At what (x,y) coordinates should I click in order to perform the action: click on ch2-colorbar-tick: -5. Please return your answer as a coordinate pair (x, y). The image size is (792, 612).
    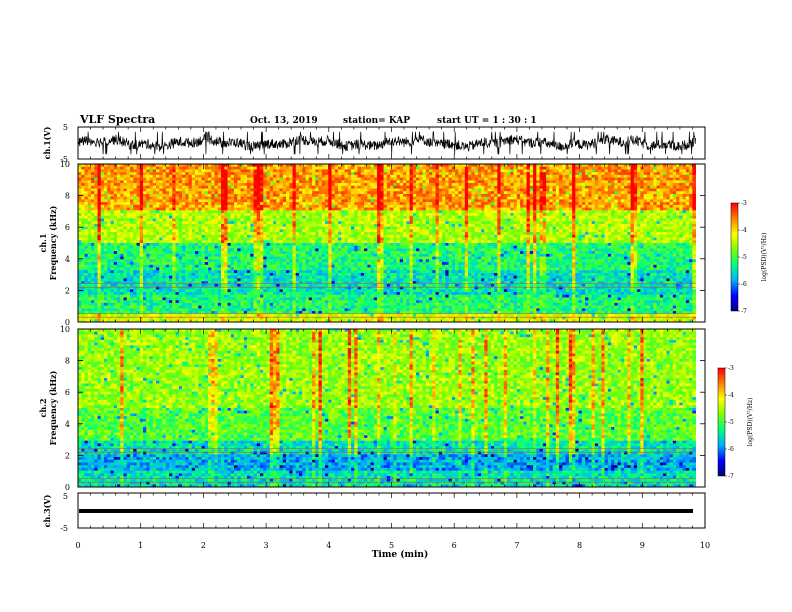
    Looking at the image, I should click on (731, 422).